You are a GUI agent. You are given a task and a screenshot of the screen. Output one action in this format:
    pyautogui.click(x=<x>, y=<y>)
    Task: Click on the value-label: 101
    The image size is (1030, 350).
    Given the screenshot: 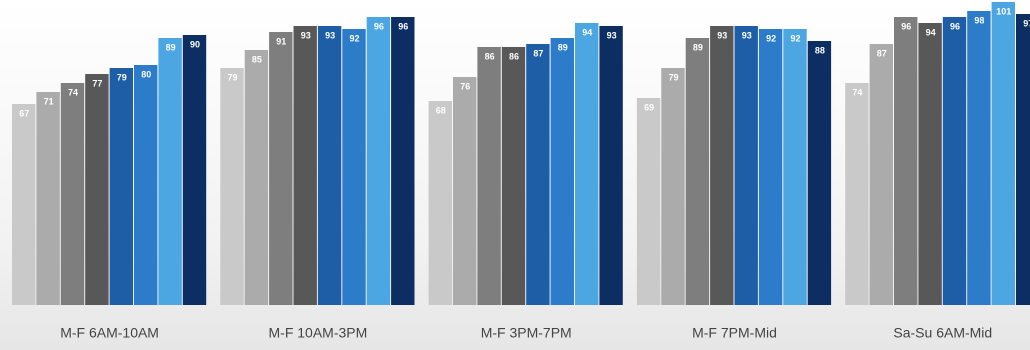 What is the action you would take?
    pyautogui.click(x=1003, y=11)
    